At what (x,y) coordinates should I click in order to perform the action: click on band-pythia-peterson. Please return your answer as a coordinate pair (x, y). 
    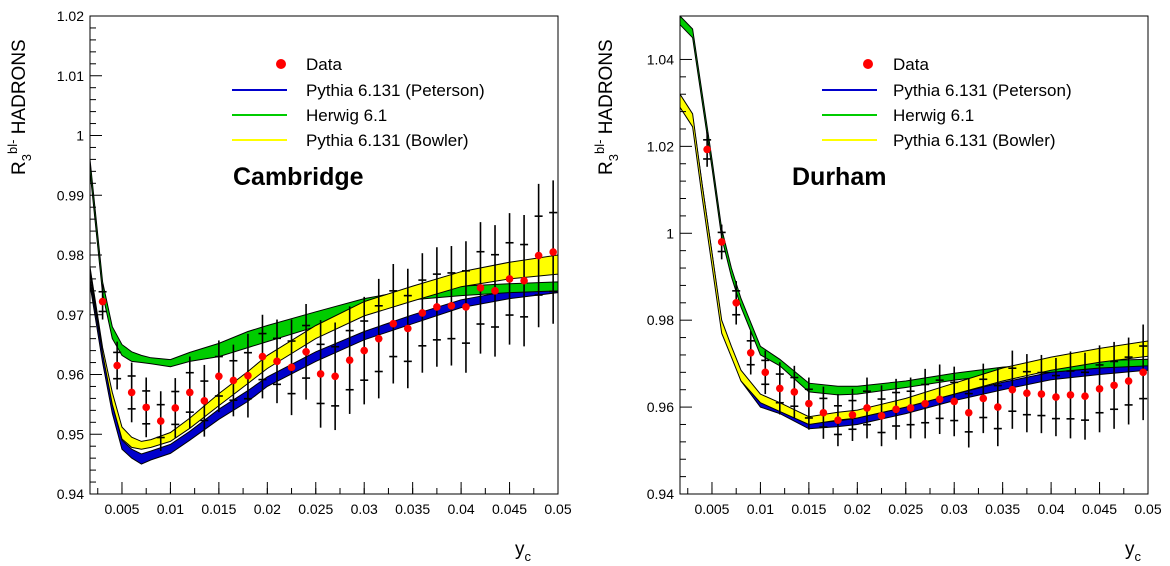
    Looking at the image, I should click on (324, 371).